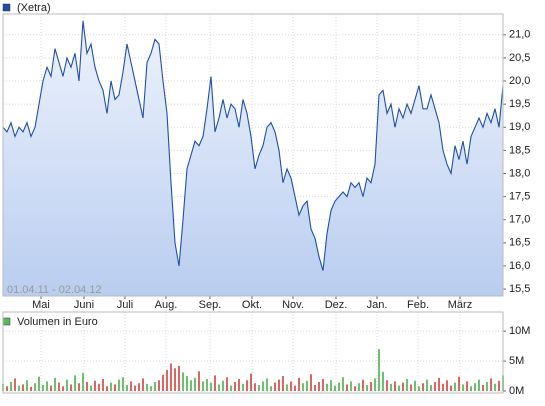 The image size is (545, 406). What do you see at coordinates (519, 331) in the screenshot?
I see `y-tick-label: 10M` at bounding box center [519, 331].